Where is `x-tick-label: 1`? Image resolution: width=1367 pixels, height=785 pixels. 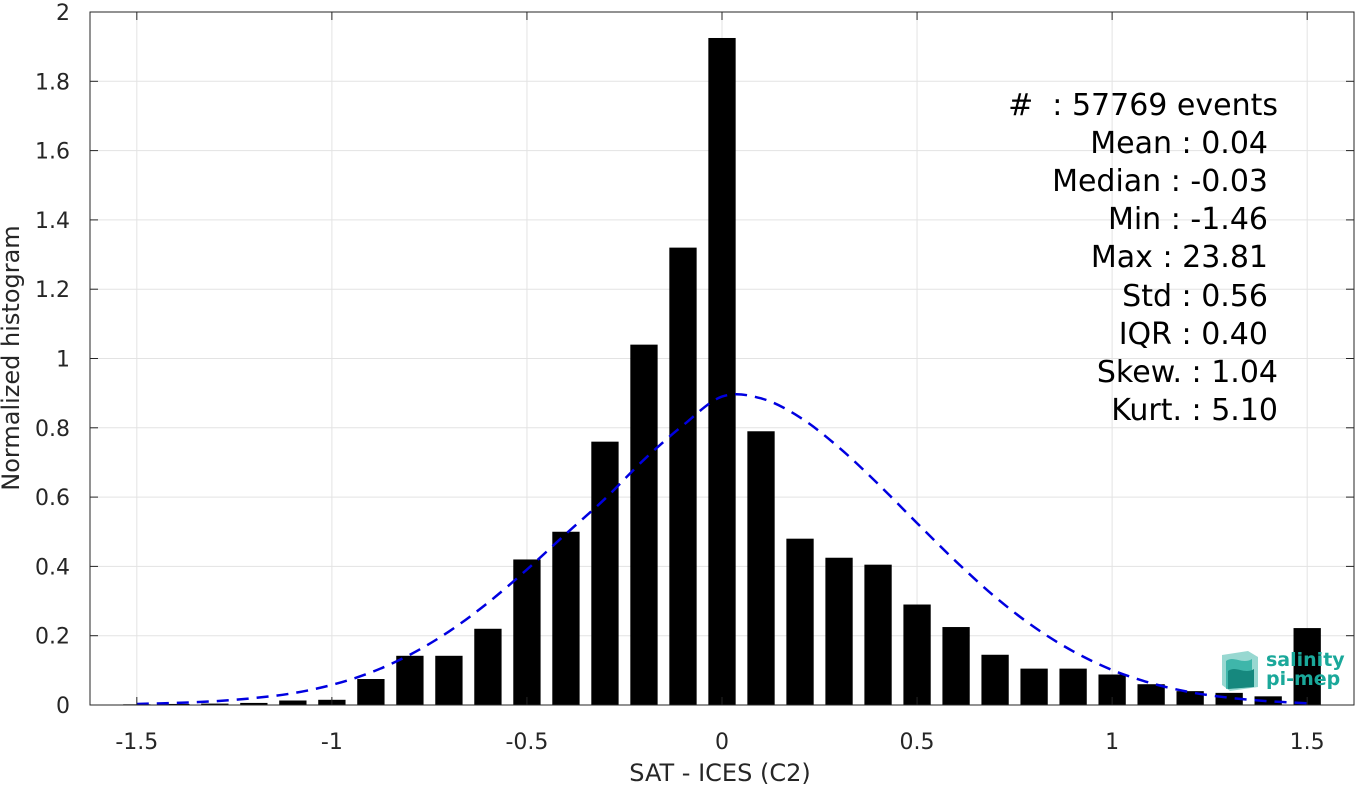
x-tick-label: 1 is located at coordinates (1112, 742).